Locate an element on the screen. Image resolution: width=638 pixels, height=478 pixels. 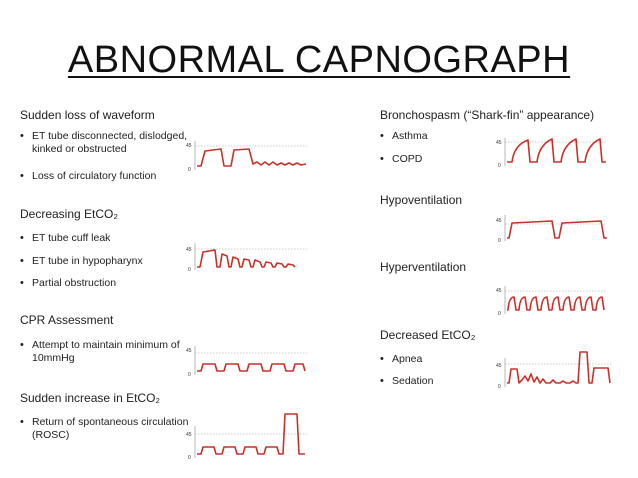
heading-decreasing-etco2: Decreasing EtCO₂ is located at coordinates (69, 214).